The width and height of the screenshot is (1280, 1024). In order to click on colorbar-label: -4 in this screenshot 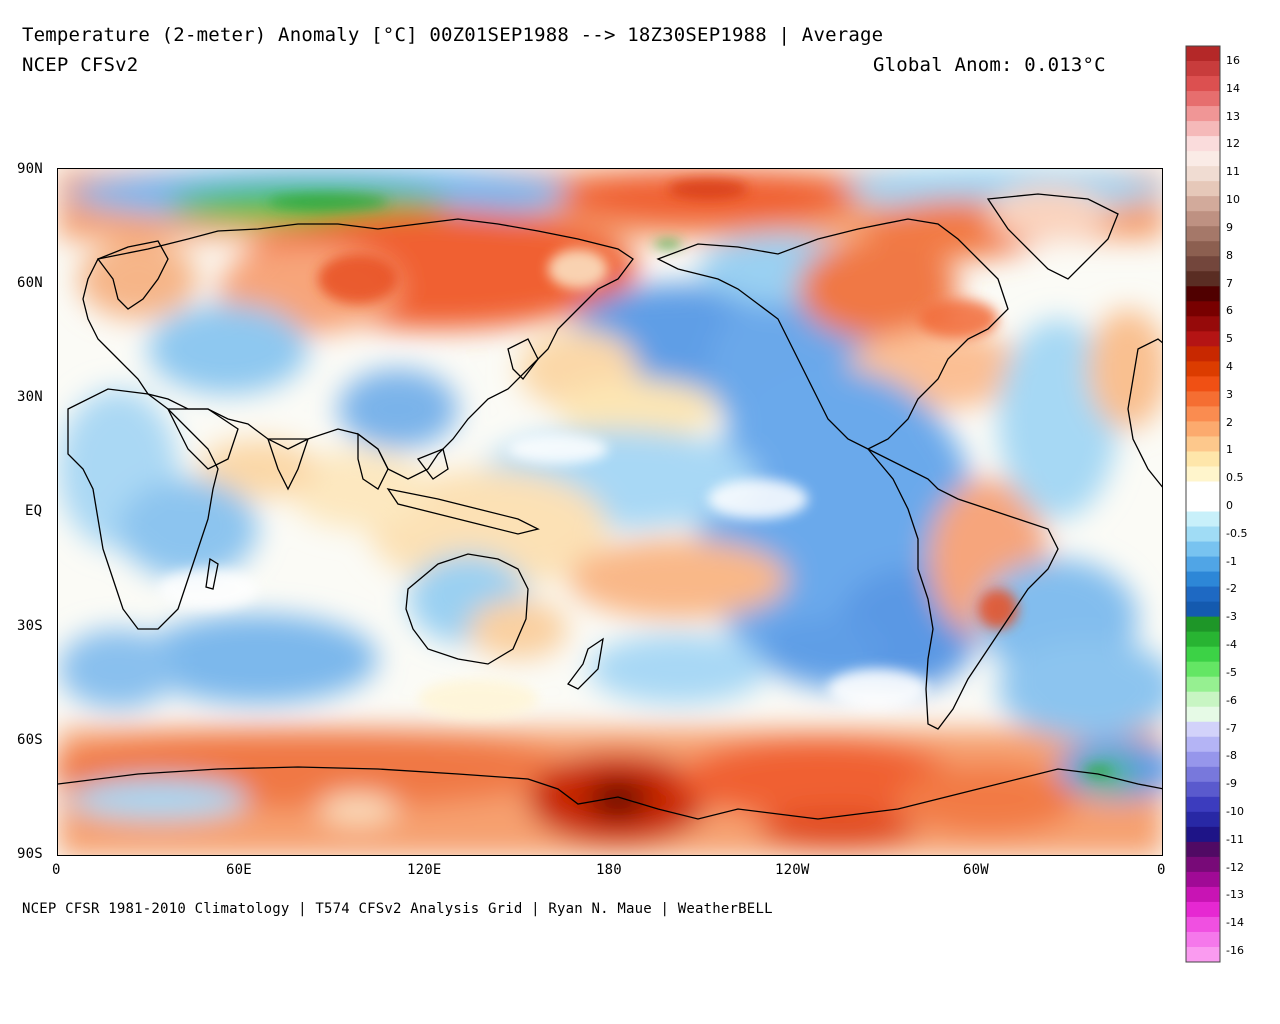, I will do `click(1231, 645)`.